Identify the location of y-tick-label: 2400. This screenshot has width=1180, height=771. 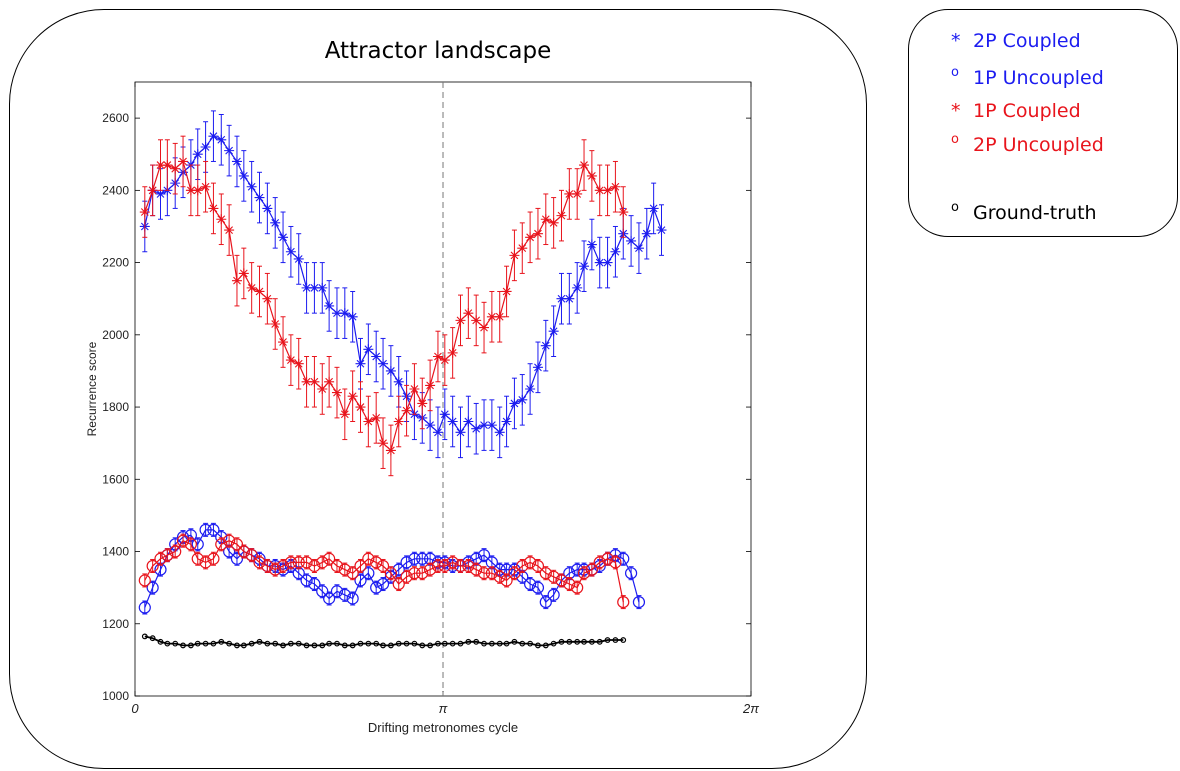
(115, 190).